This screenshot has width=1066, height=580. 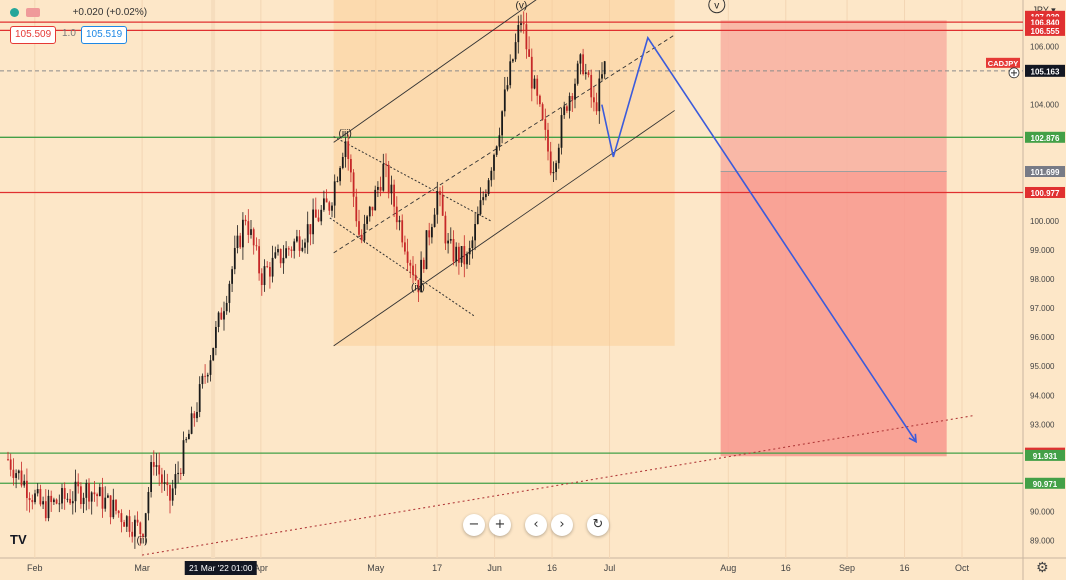 What do you see at coordinates (536, 525) in the screenshot?
I see `scroll-left-button: ‹` at bounding box center [536, 525].